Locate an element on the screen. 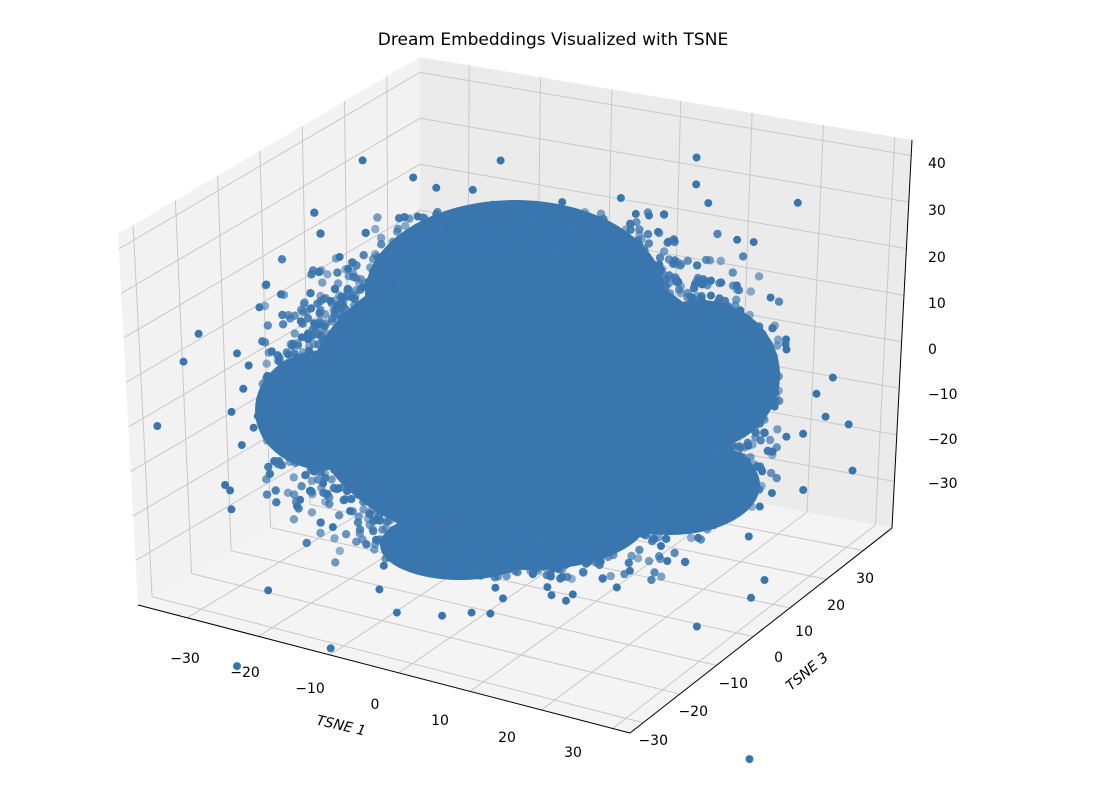  y-tick-labels: −30 −20 −10 0 10 20 30 is located at coordinates (756, 660).